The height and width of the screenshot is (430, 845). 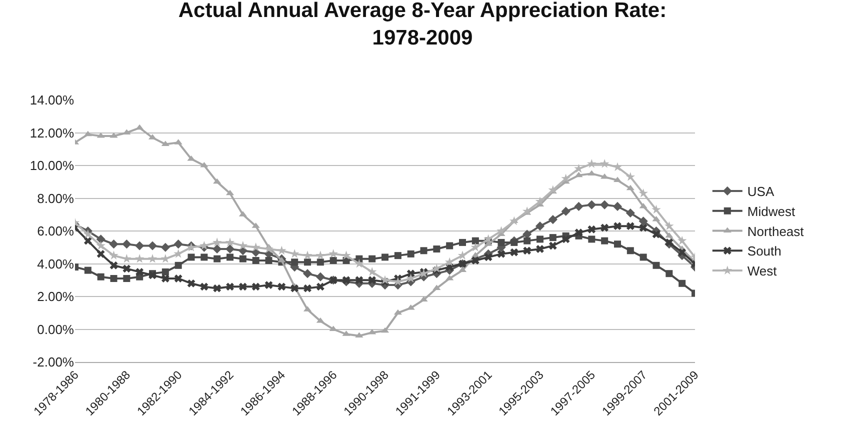 What do you see at coordinates (55, 231) in the screenshot?
I see `y-tick-label: 6.00%` at bounding box center [55, 231].